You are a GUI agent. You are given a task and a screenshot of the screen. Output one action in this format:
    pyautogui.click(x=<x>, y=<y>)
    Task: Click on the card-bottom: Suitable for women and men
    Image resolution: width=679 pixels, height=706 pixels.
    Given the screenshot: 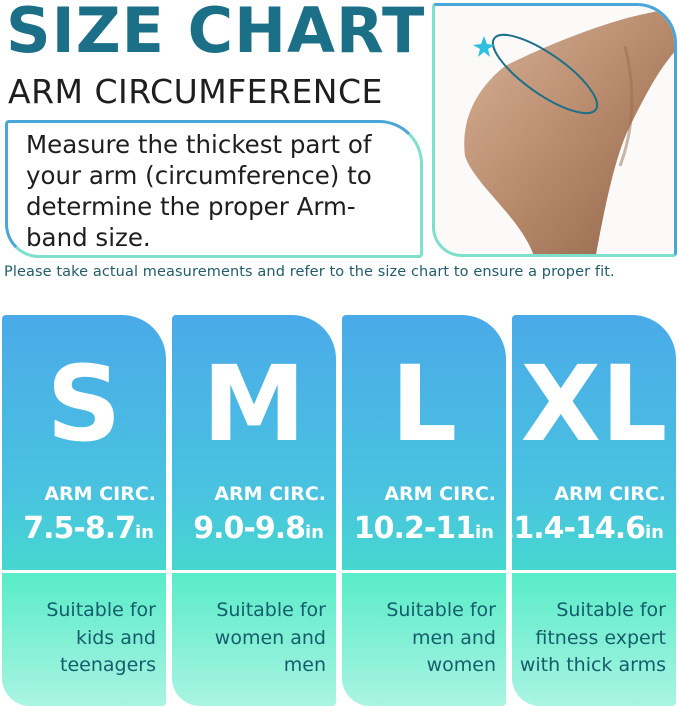 What is the action you would take?
    pyautogui.click(x=254, y=639)
    